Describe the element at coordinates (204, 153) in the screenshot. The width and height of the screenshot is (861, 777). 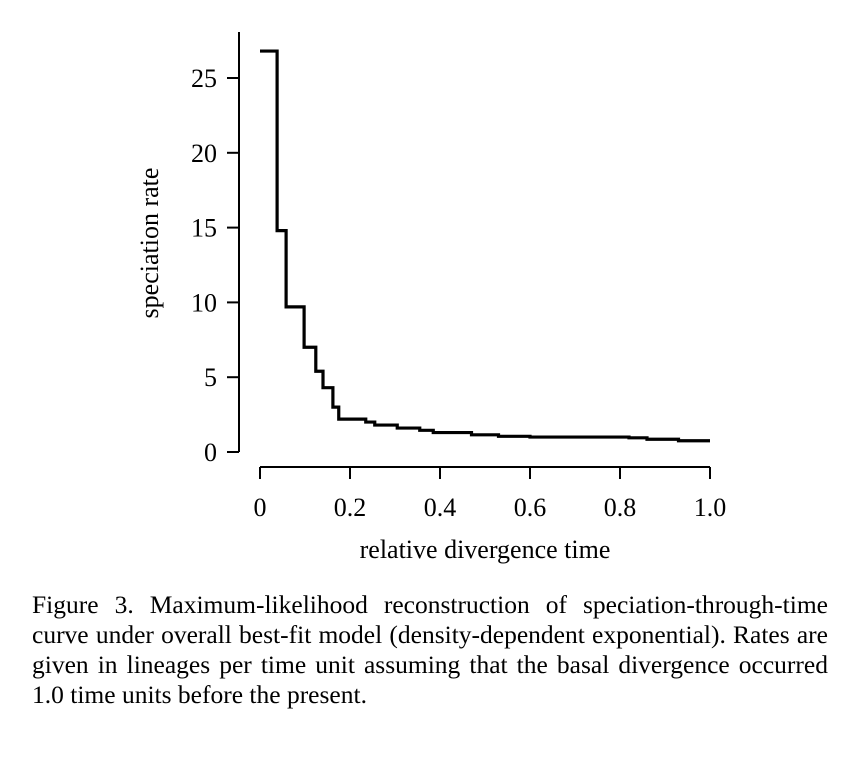
I see `y-tick-label: 20` at that location.